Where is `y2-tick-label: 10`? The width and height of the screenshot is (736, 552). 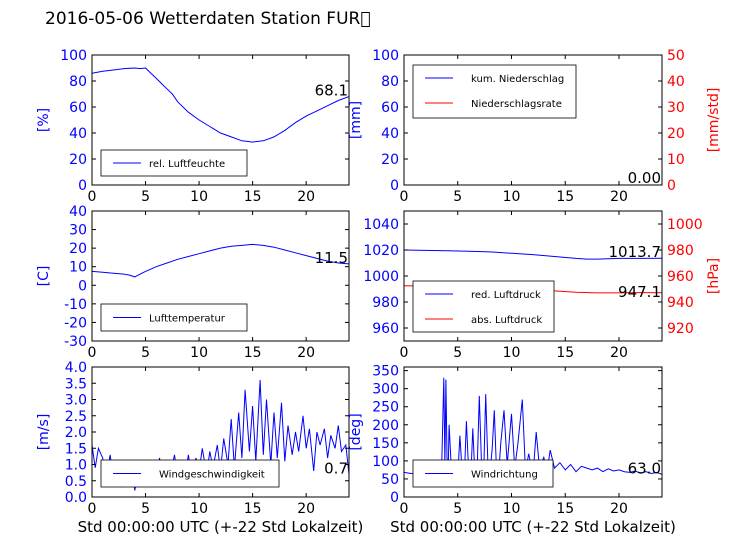
y2-tick-label: 10 is located at coordinates (676, 160).